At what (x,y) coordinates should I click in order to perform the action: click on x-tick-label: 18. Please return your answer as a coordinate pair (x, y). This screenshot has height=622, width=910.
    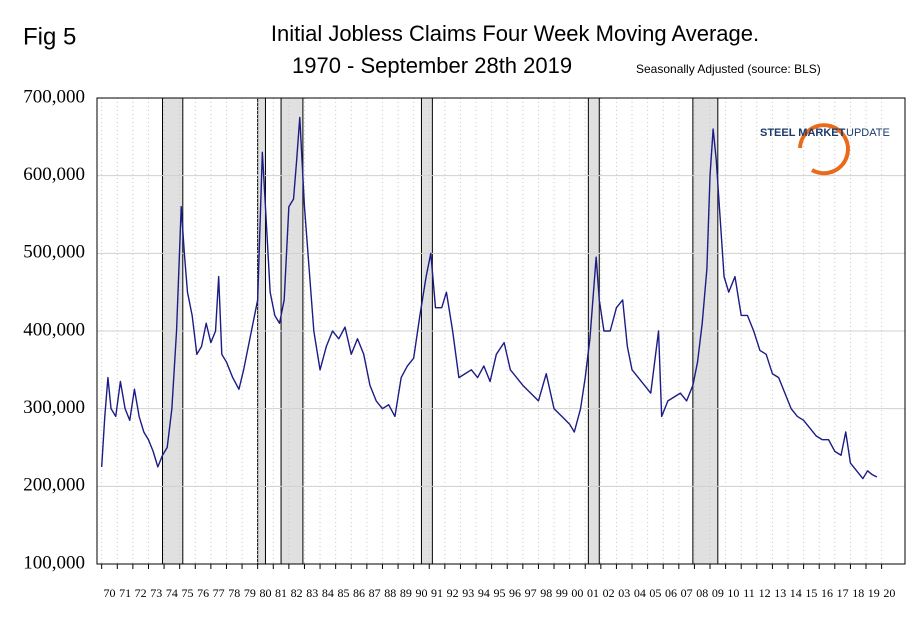
    Looking at the image, I should click on (858, 593).